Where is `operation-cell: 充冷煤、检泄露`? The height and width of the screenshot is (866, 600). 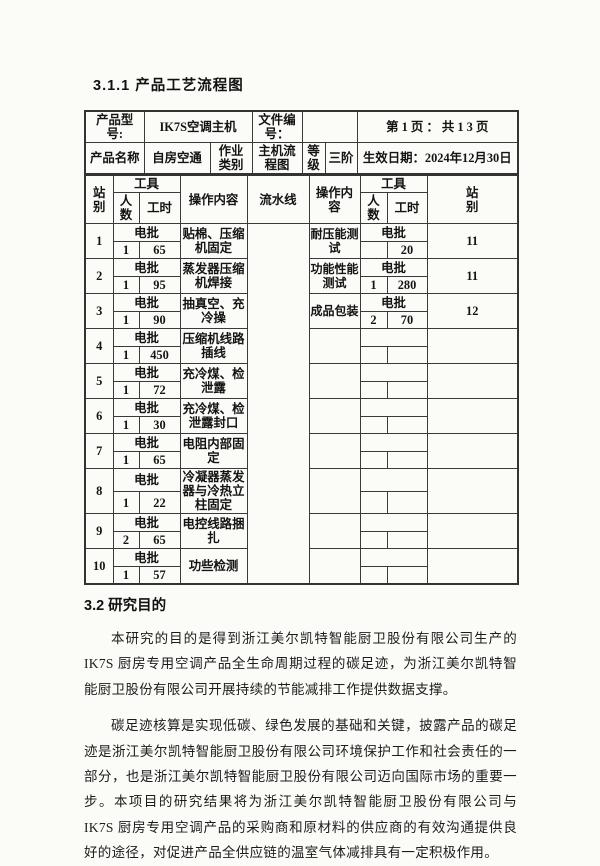 operation-cell: 充冷煤、检泄露 is located at coordinates (213, 381).